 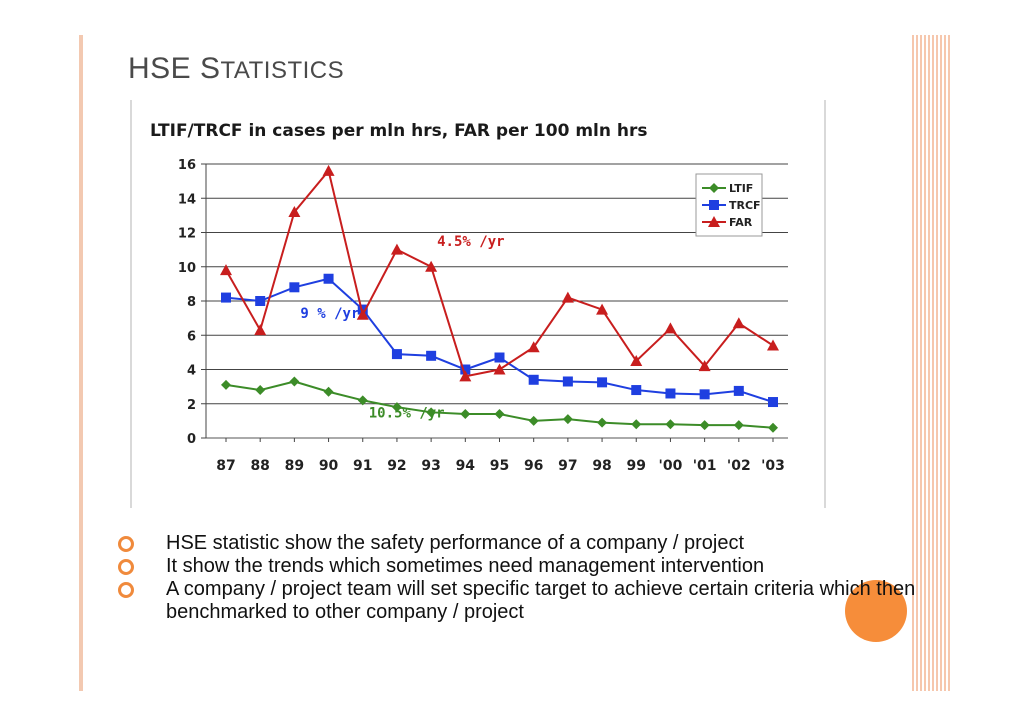 What do you see at coordinates (931, 363) in the screenshot?
I see `right-decor-stripes` at bounding box center [931, 363].